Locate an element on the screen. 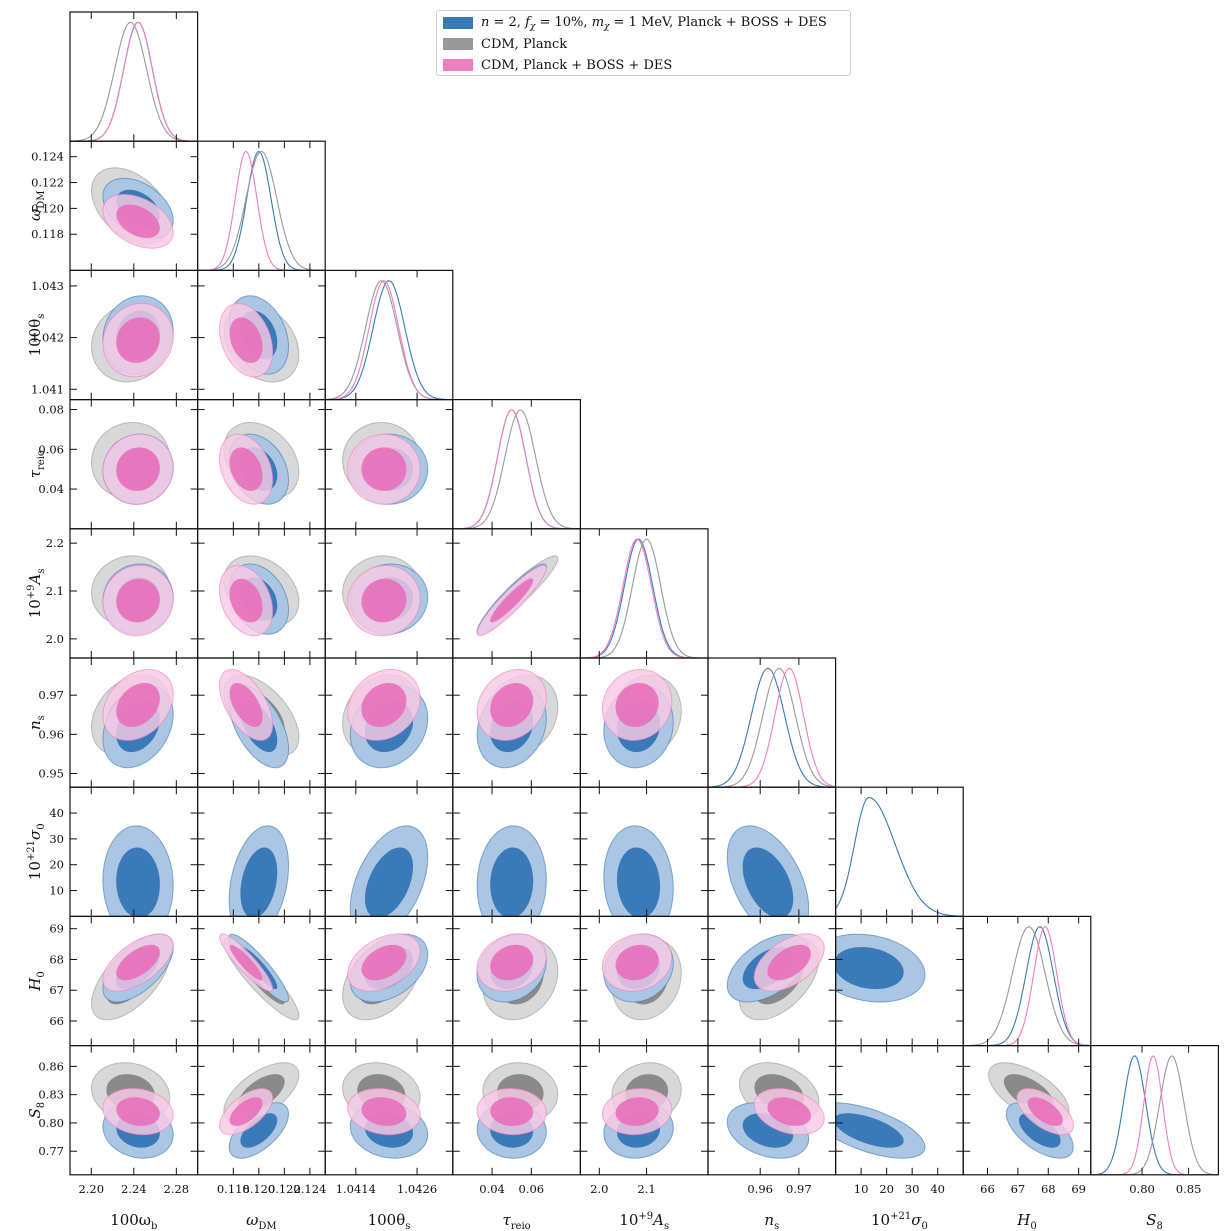  x-axis-label-omega_dm: ωDM is located at coordinates (261, 1221).